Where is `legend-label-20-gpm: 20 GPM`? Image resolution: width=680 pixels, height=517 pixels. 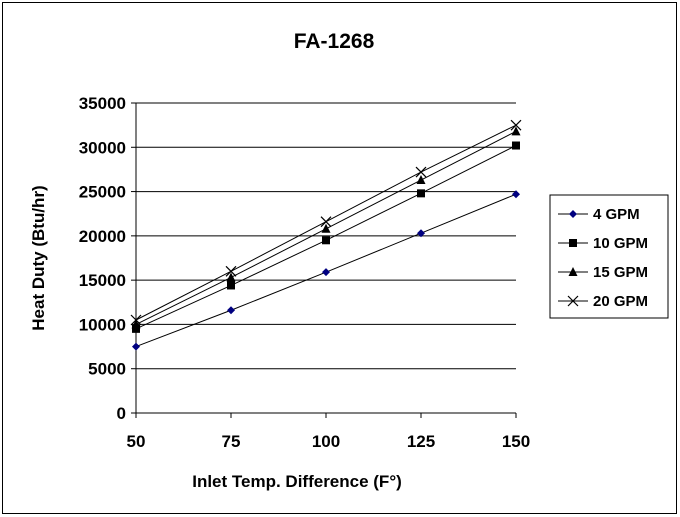
legend-label-20-gpm: 20 GPM is located at coordinates (620, 301).